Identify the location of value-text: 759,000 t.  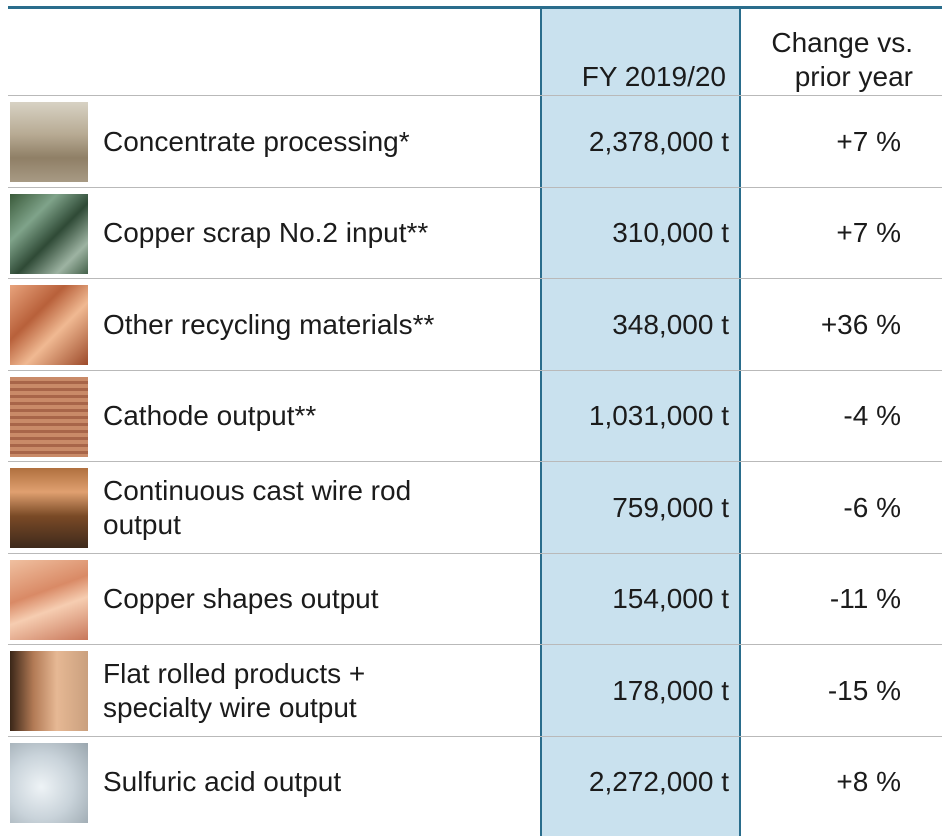
(670, 507).